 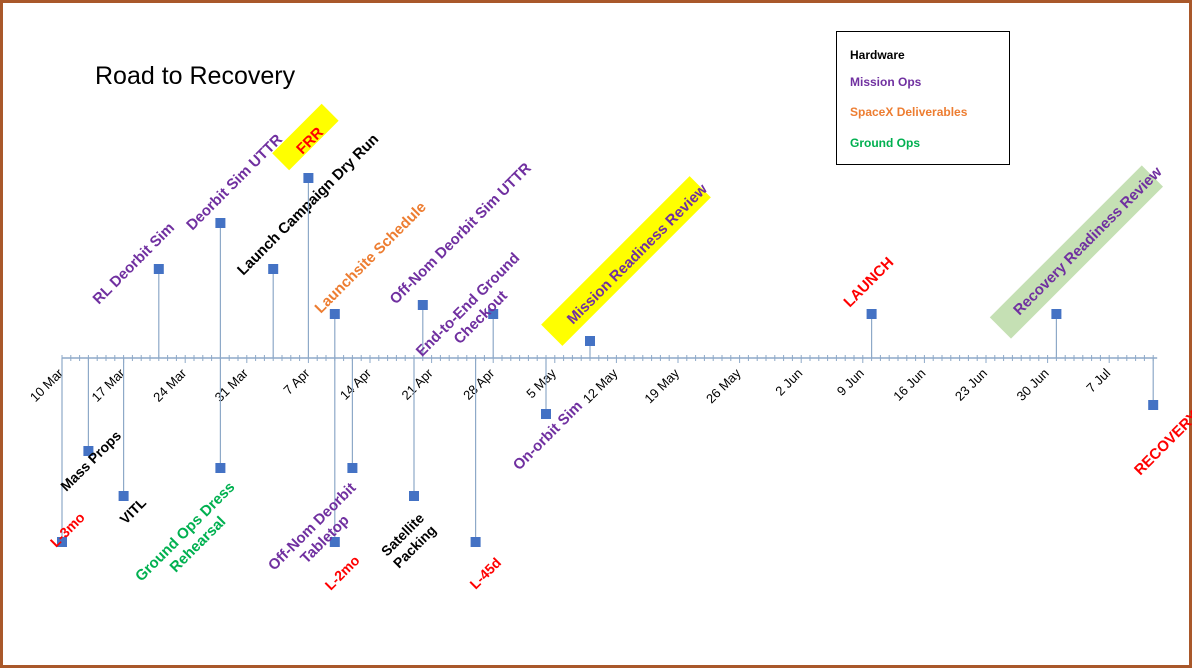 I want to click on mission-readiness-review-label: Mission Readiness Review, so click(x=637, y=254).